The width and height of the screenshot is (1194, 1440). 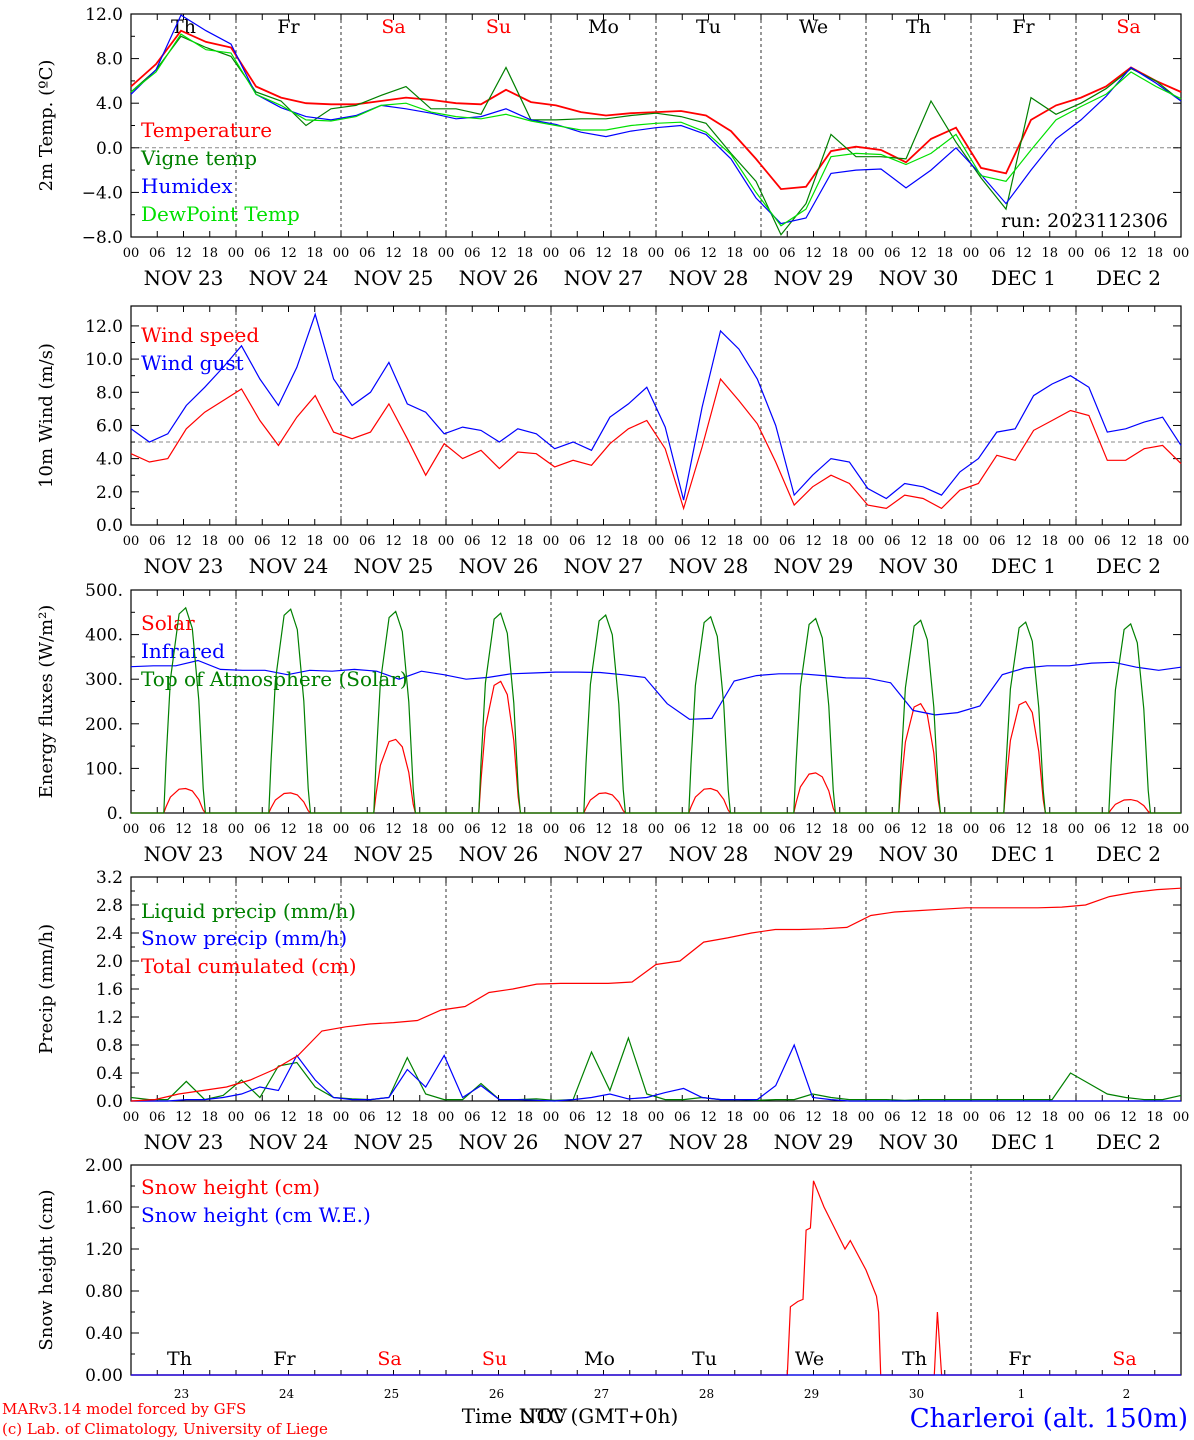 I want to click on station-label: Charleroi (alt. 150m), so click(x=1049, y=1419).